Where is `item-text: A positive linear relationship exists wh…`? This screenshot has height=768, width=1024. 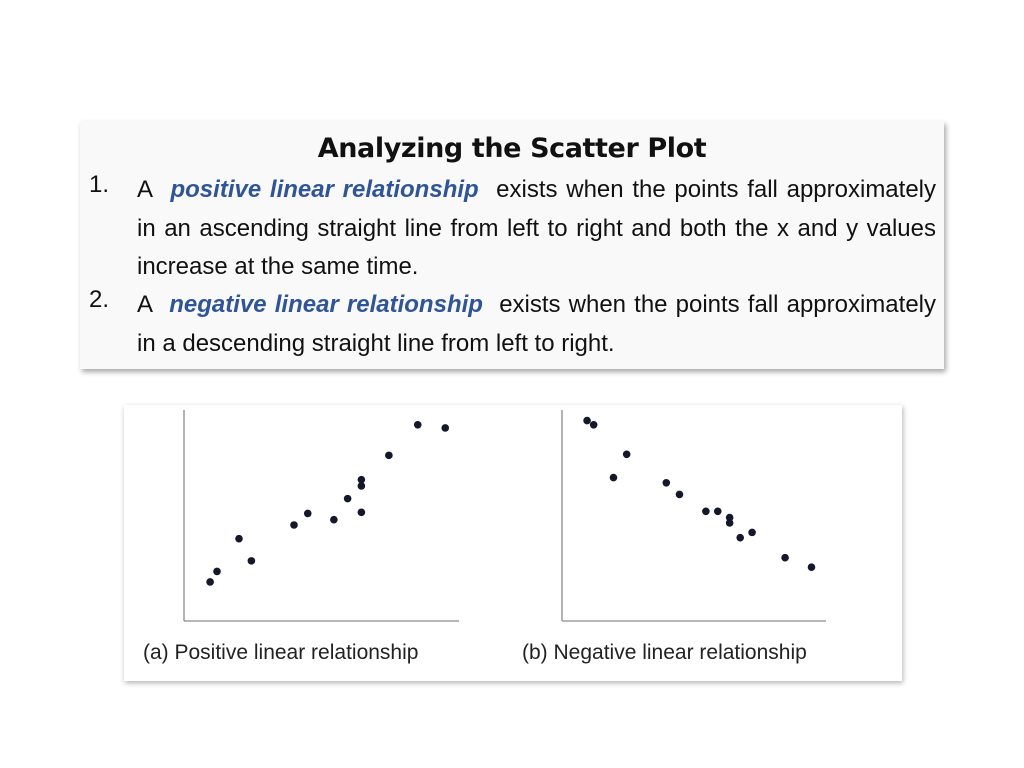 item-text: A positive linear relationship exists wh… is located at coordinates (536, 229).